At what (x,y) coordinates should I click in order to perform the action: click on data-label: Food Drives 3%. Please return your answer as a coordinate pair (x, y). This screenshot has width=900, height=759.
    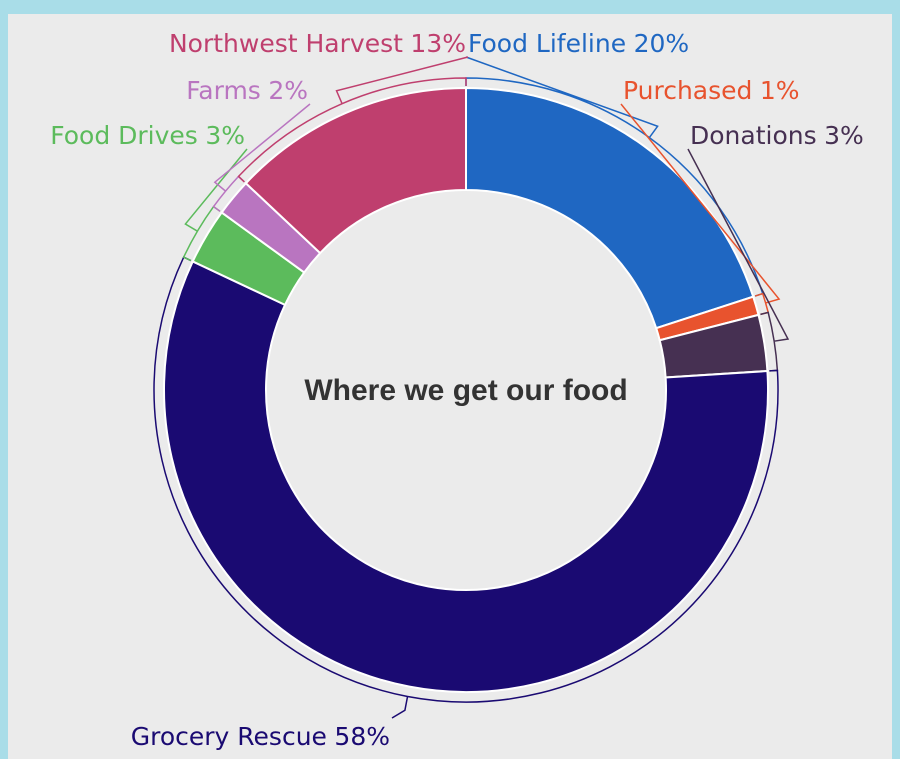
    Looking at the image, I should click on (147, 135).